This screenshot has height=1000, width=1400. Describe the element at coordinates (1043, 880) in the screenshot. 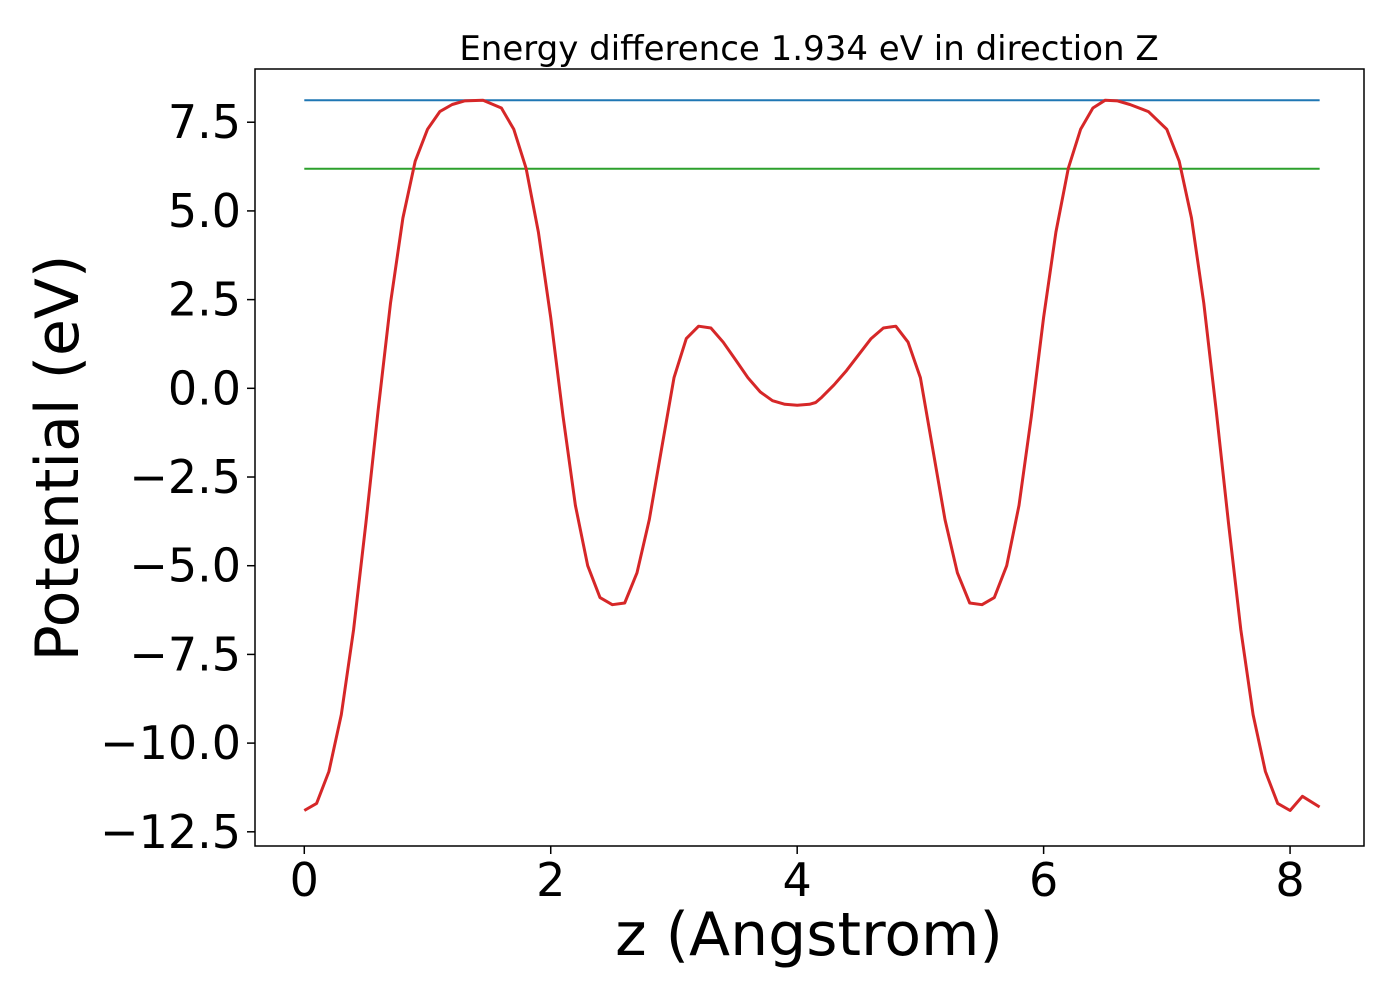

I see `x-tick-label: 6` at that location.